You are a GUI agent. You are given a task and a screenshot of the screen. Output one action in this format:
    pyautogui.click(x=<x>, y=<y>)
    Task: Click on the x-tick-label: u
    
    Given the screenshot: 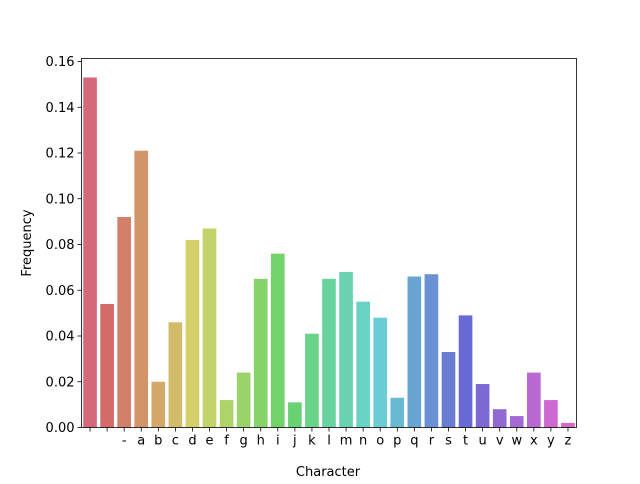 What is the action you would take?
    pyautogui.click(x=482, y=441)
    